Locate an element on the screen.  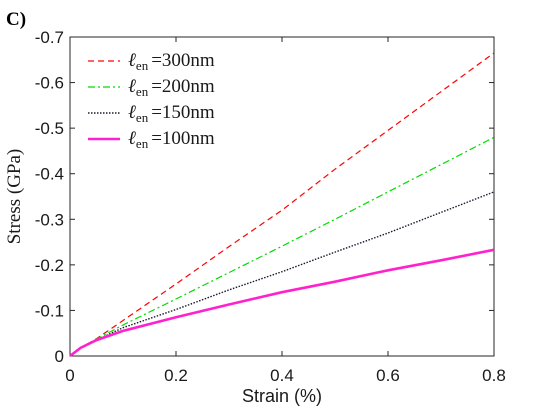
y-tick-label: -0.6 is located at coordinates (49, 83).